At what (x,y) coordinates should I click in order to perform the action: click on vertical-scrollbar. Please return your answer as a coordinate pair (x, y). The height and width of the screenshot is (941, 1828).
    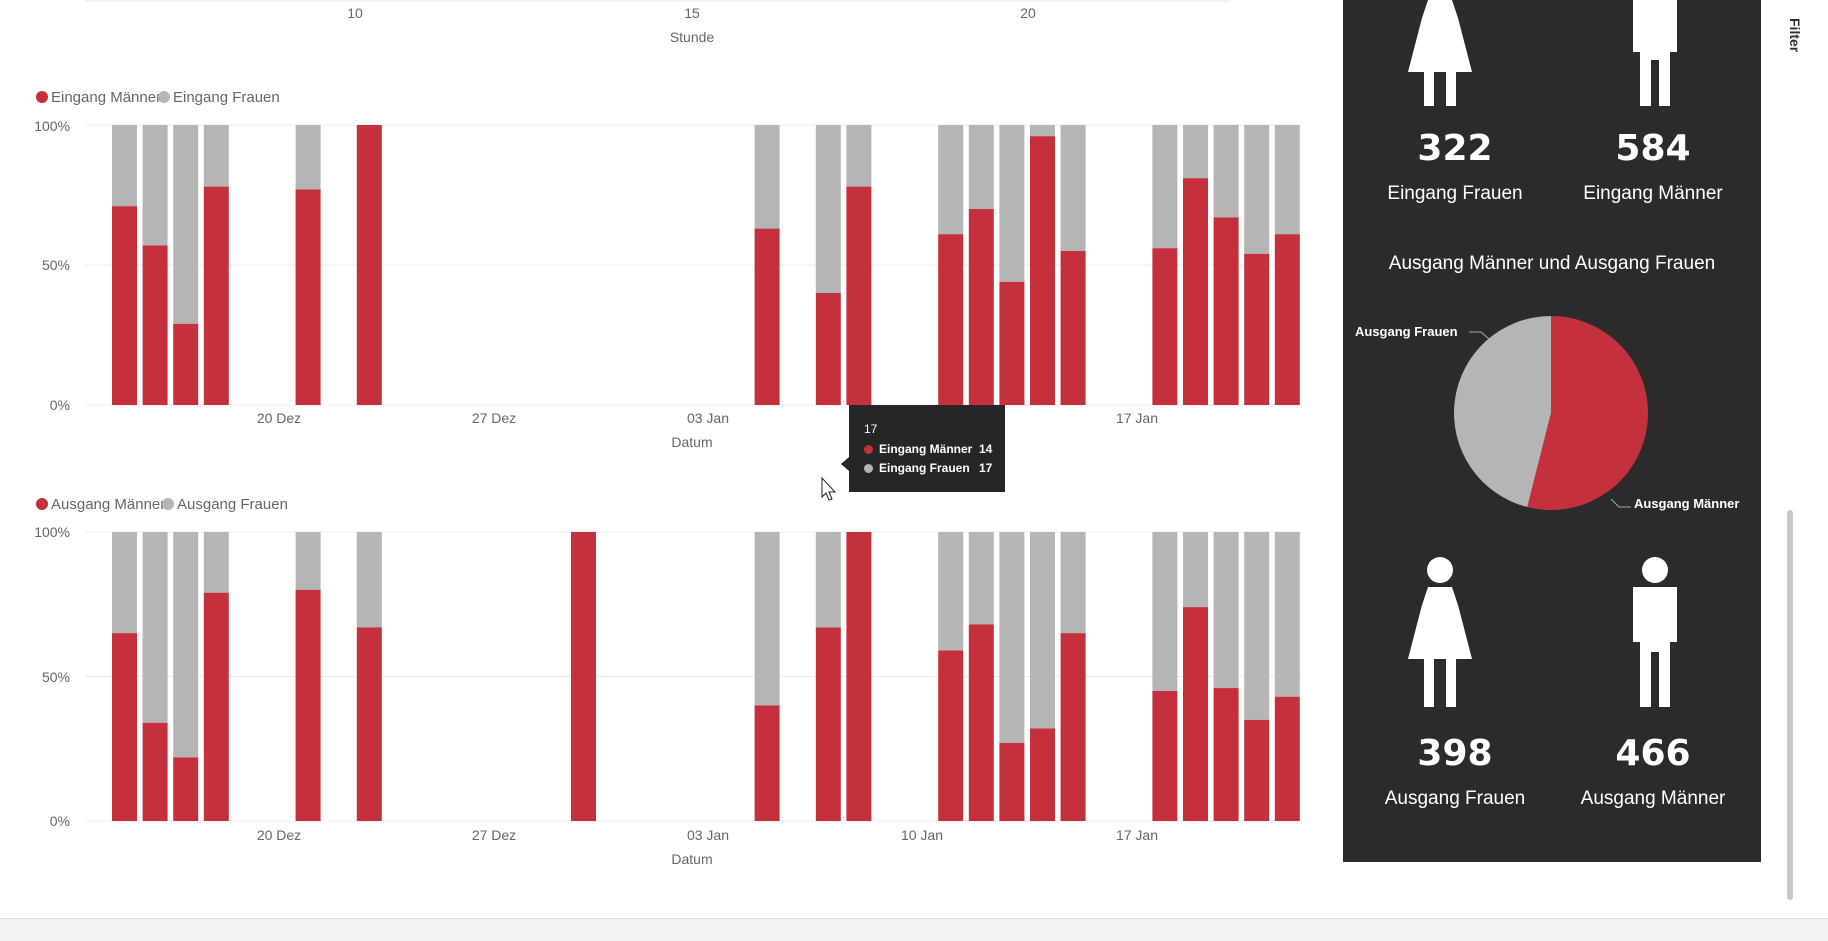
    Looking at the image, I should click on (1790, 705).